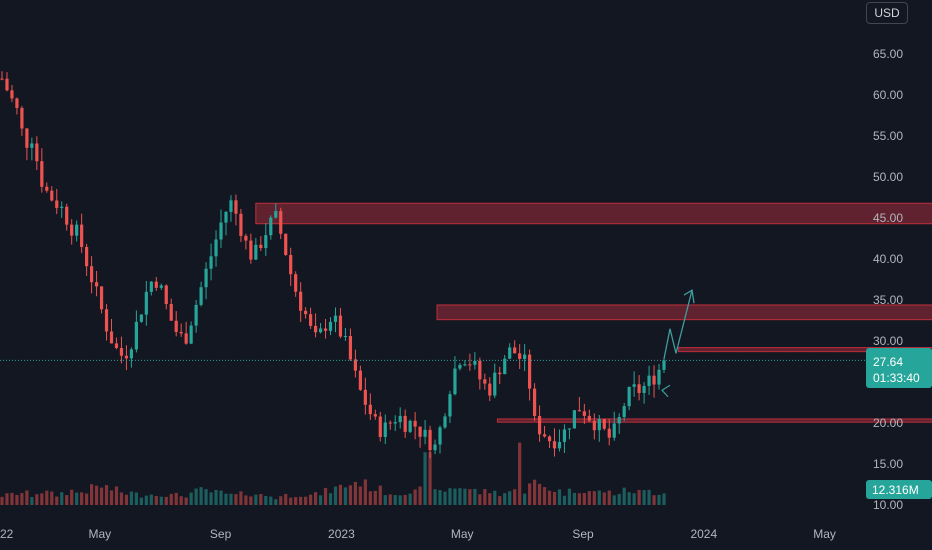 The image size is (932, 550). Describe the element at coordinates (703, 534) in the screenshot. I see `time-tick-label: 2024` at that location.